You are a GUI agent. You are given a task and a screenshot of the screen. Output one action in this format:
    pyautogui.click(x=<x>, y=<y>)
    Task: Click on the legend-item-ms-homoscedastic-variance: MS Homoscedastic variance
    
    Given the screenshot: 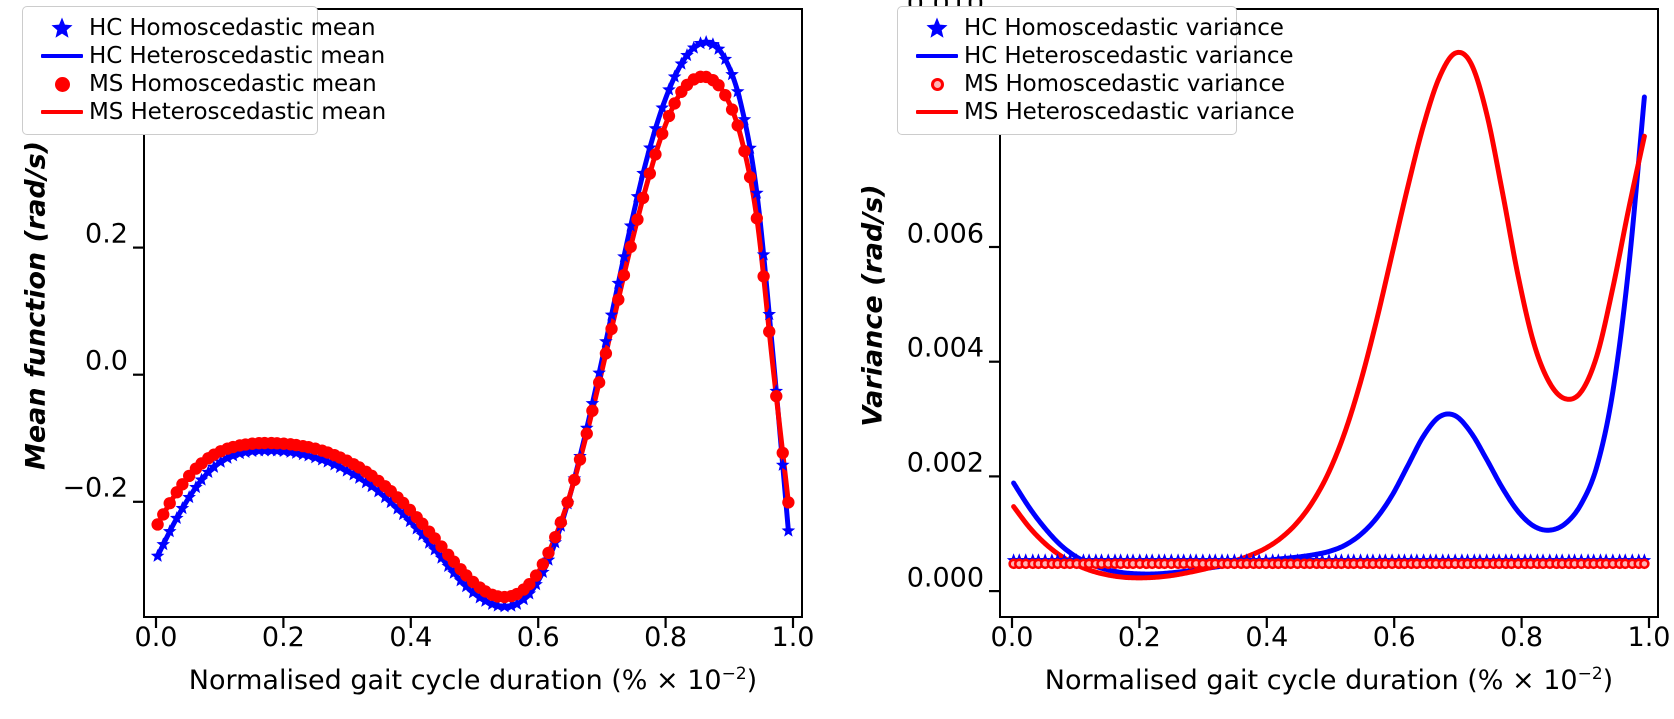 What is the action you would take?
    pyautogui.click(x=1097, y=84)
    